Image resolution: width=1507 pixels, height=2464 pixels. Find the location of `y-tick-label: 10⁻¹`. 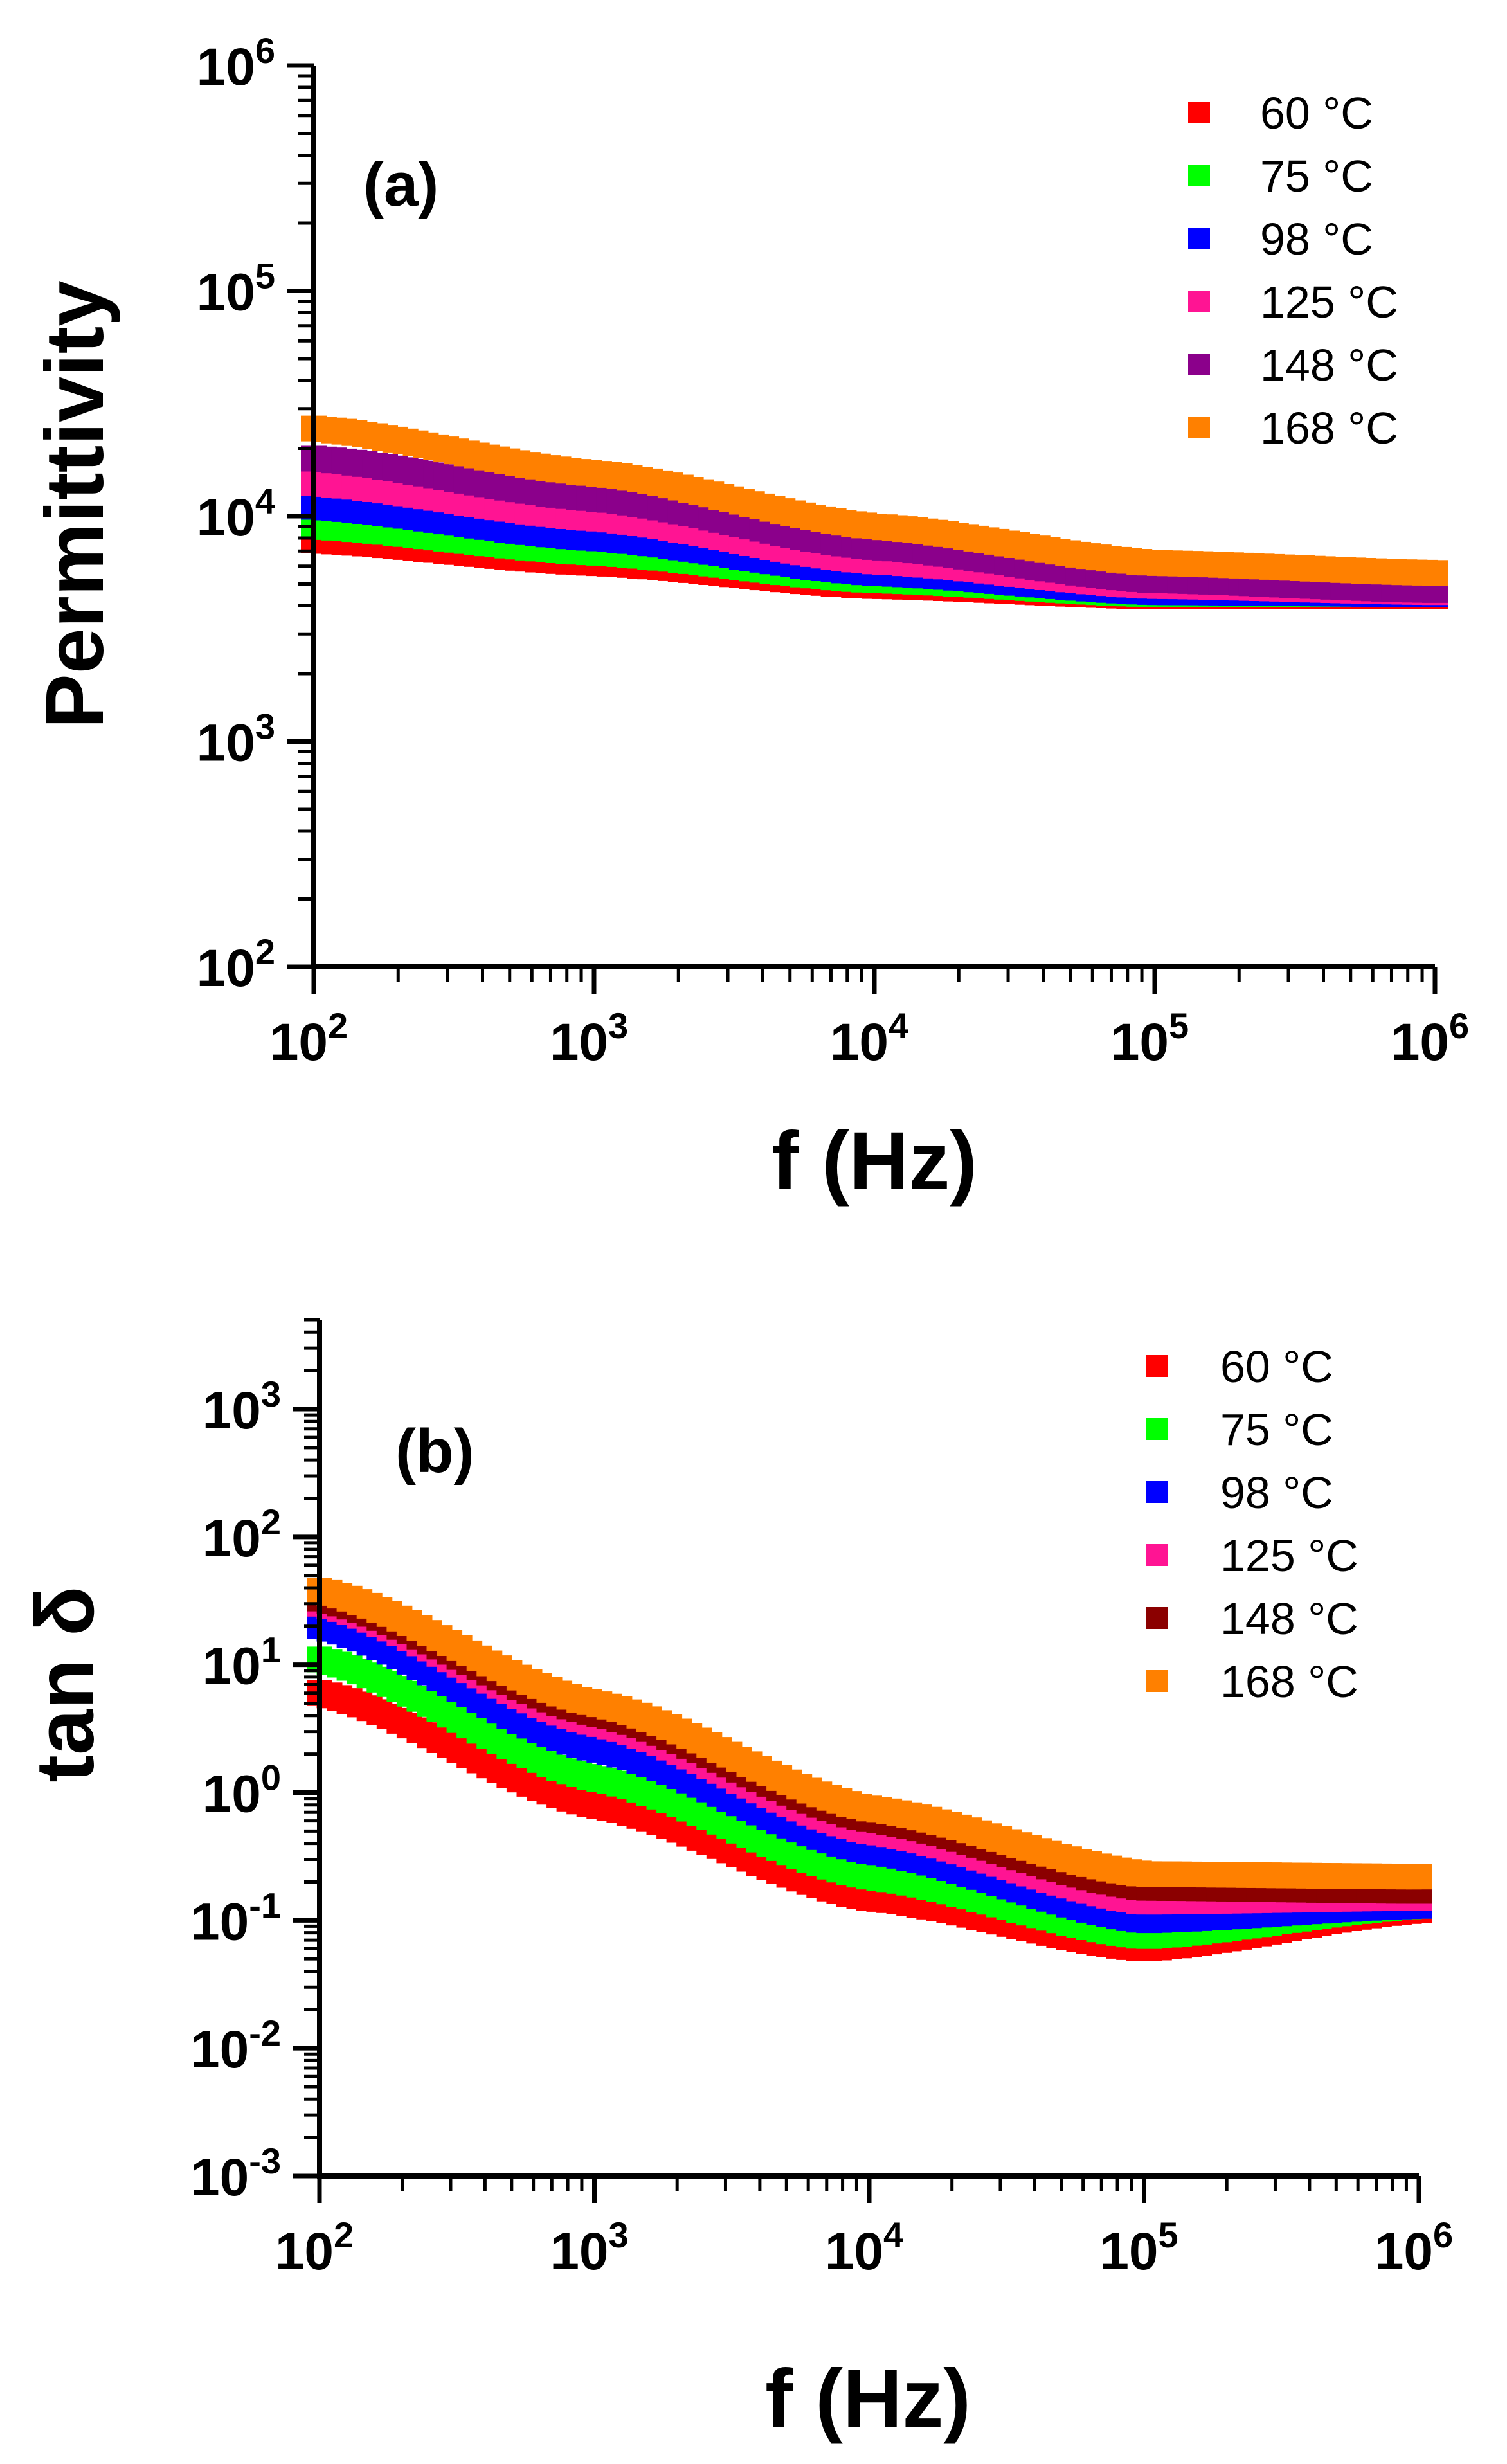

y-tick-label: 10⁻¹ is located at coordinates (235, 1918).